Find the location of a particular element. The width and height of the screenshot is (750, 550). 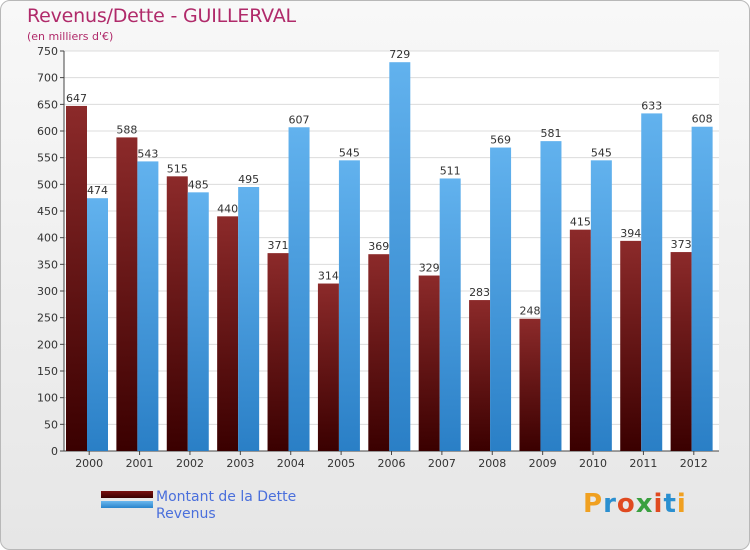

x-tick-label: 2010 is located at coordinates (593, 463).